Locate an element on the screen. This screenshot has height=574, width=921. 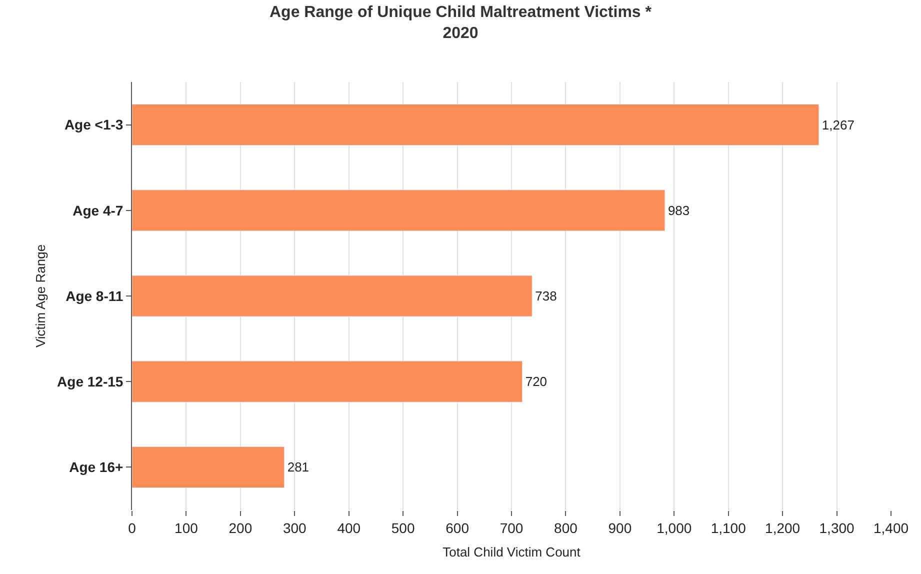
x-tick-label: 100 is located at coordinates (186, 528).